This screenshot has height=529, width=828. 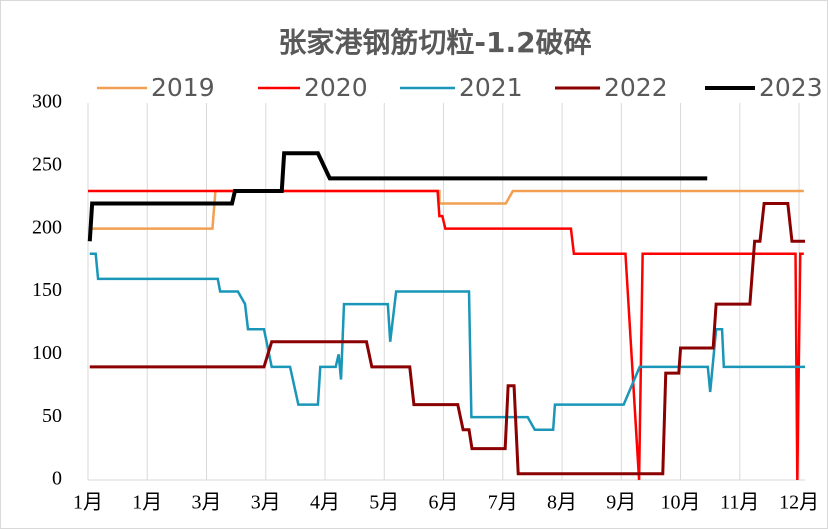 What do you see at coordinates (384, 503) in the screenshot?
I see `x-tick-label: 5月` at bounding box center [384, 503].